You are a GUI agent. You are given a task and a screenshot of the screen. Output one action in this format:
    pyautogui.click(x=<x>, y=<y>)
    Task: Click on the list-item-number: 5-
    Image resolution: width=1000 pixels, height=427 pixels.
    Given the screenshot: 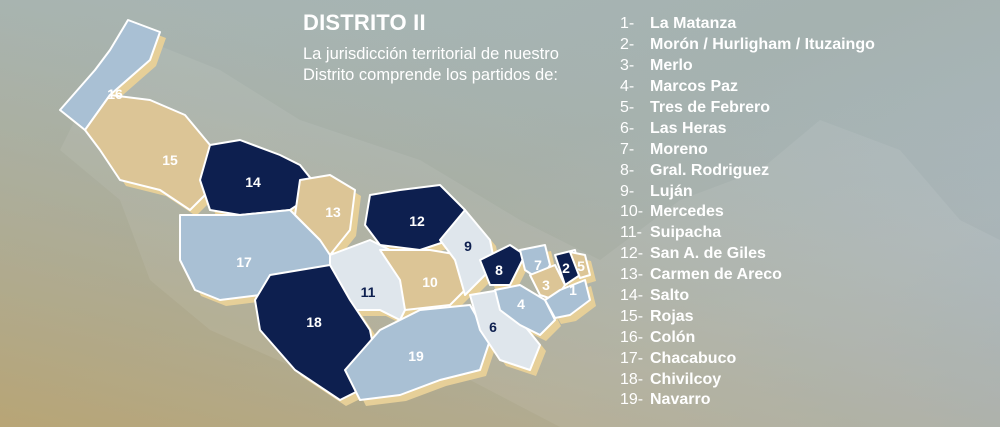 What is the action you would take?
    pyautogui.click(x=627, y=107)
    